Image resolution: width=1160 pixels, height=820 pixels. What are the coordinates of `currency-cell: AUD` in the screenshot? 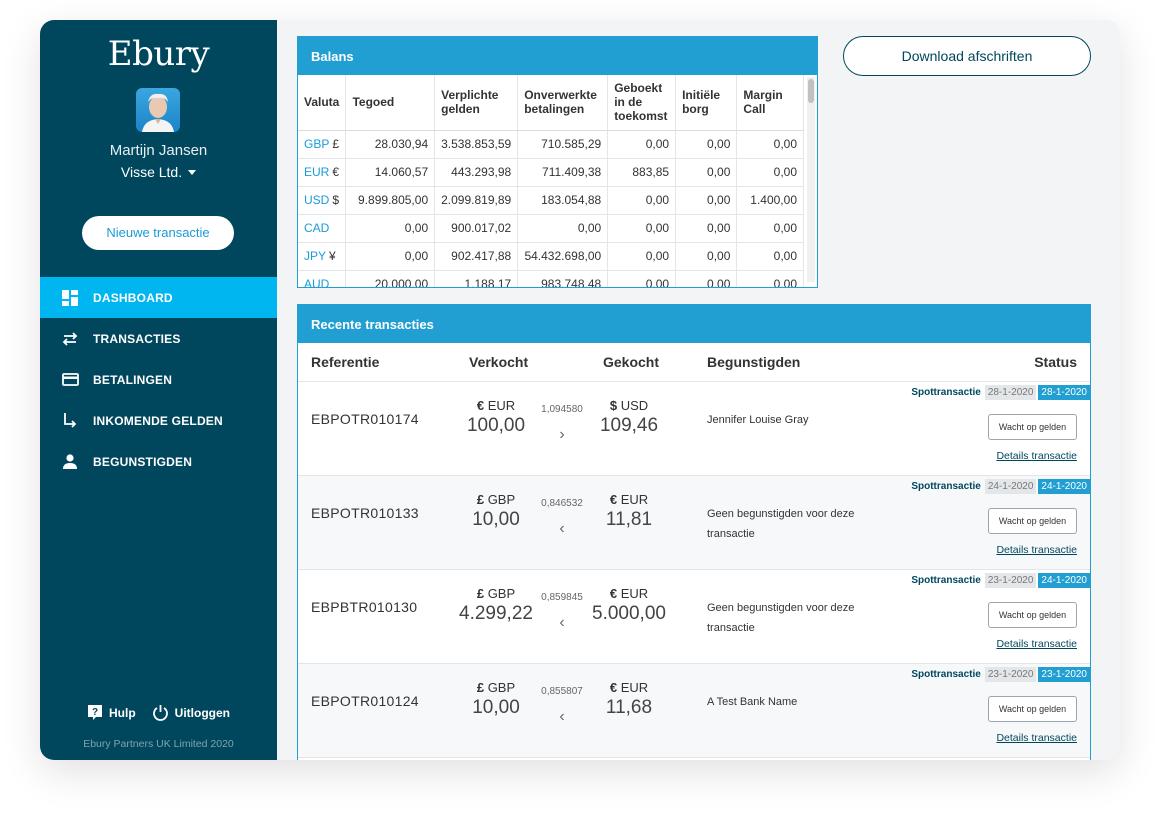 It's located at (322, 279).